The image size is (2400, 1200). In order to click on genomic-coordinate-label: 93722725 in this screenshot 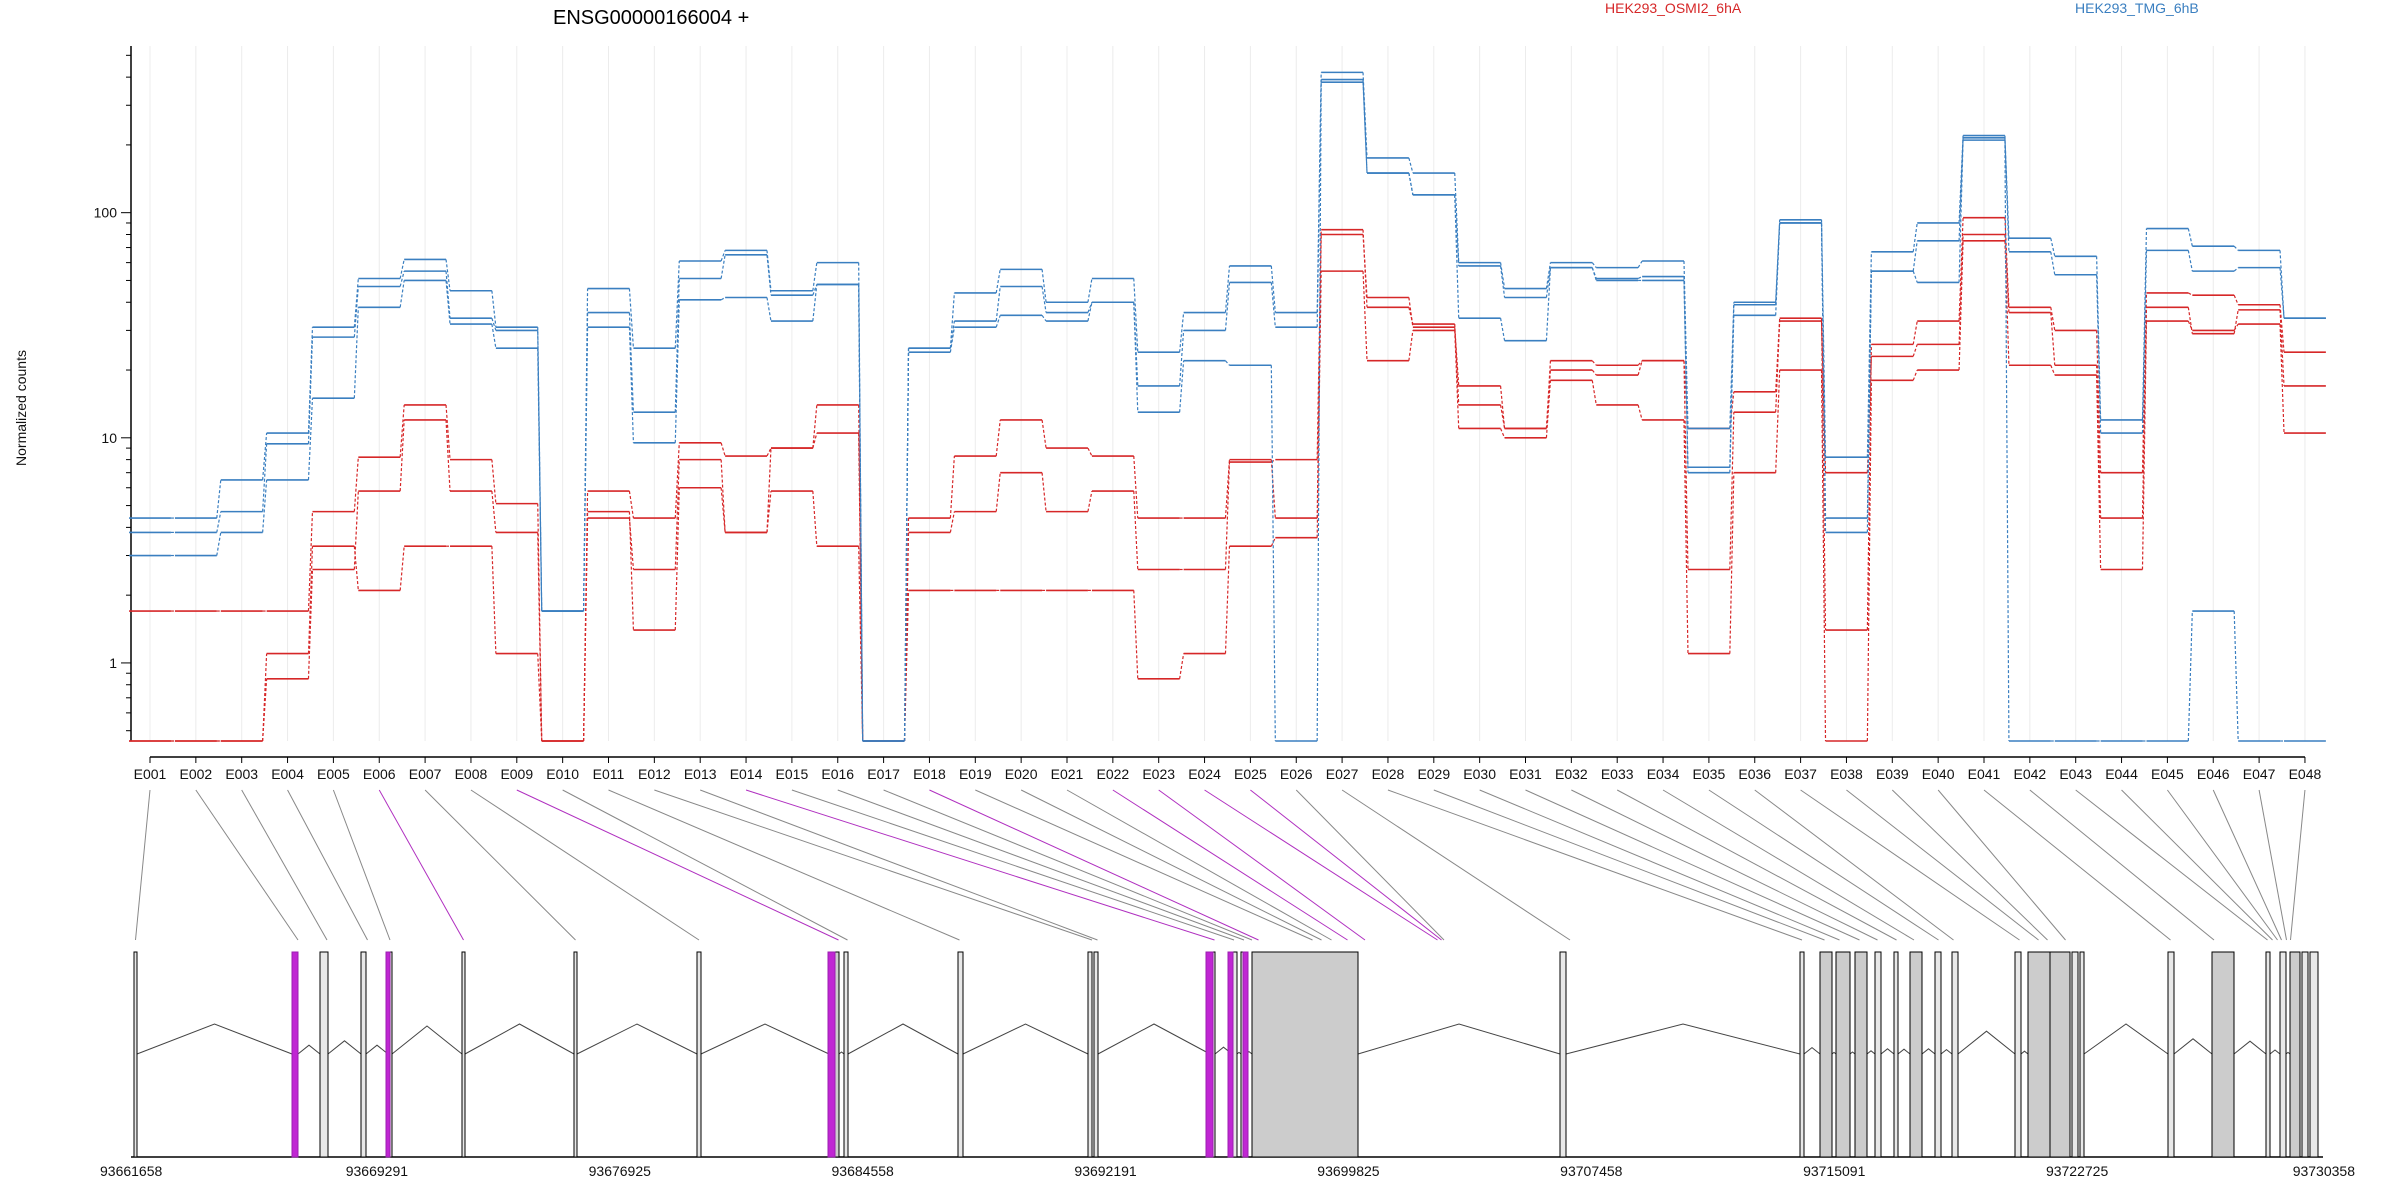, I will do `click(2077, 1171)`.